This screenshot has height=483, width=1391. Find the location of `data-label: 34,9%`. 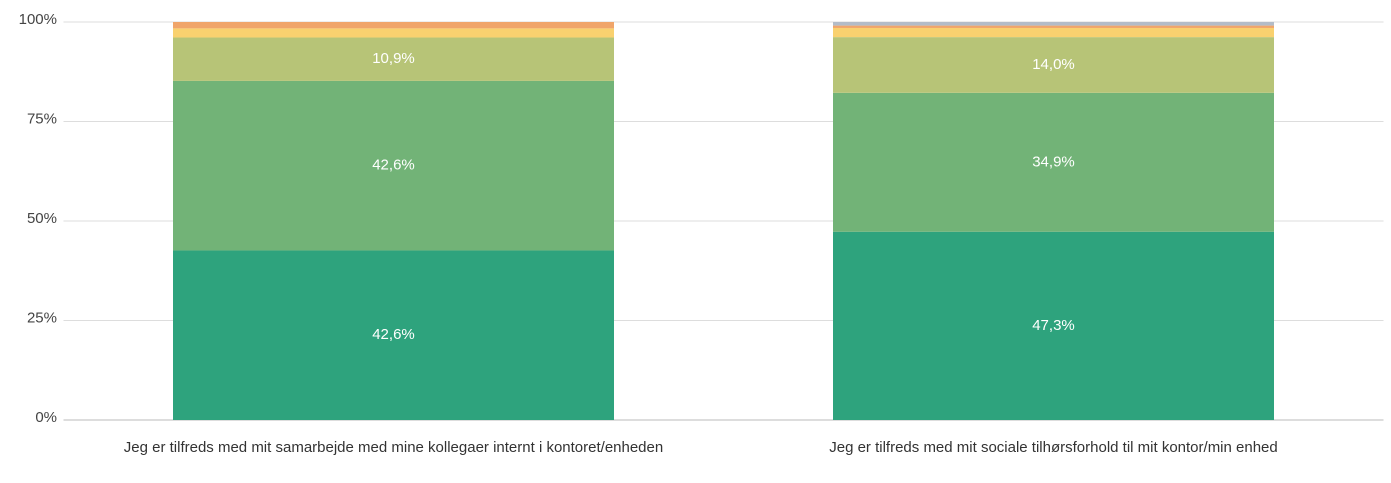

data-label: 34,9% is located at coordinates (1053, 161).